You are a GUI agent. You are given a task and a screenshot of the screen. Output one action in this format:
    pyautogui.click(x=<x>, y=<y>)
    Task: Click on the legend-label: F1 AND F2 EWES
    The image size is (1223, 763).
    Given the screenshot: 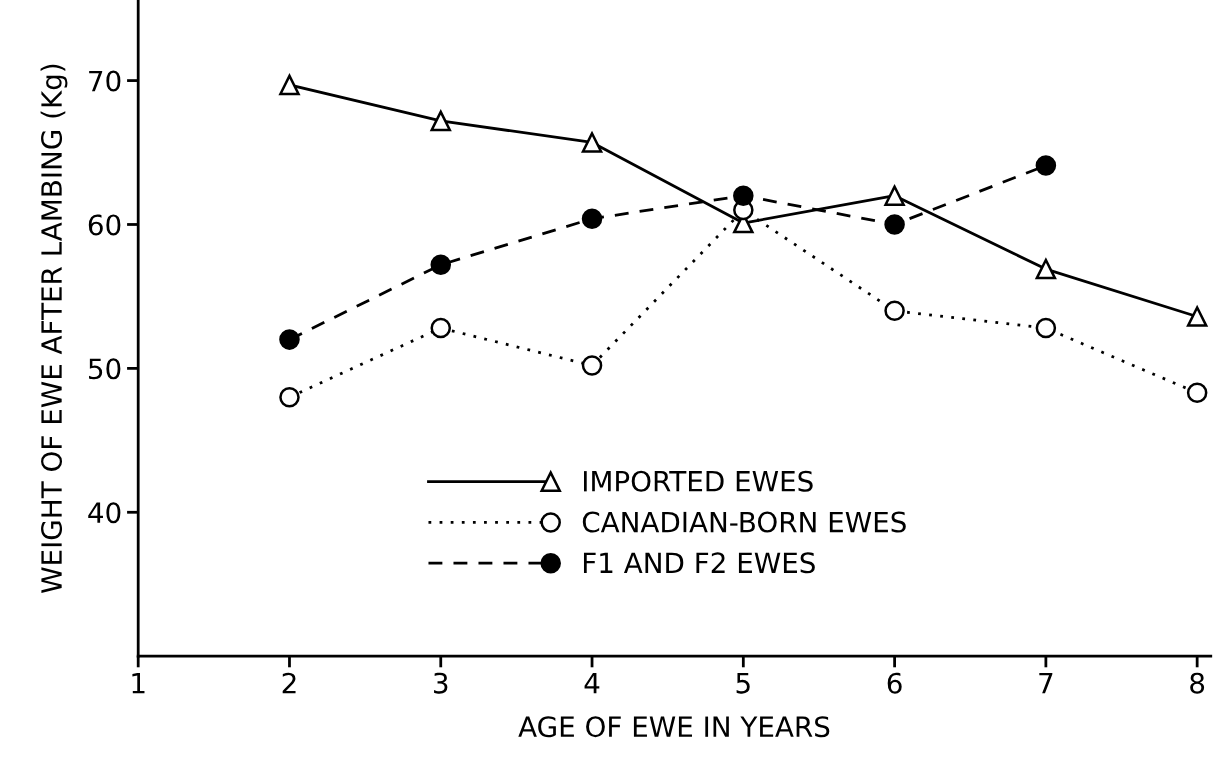 What is the action you would take?
    pyautogui.click(x=699, y=563)
    